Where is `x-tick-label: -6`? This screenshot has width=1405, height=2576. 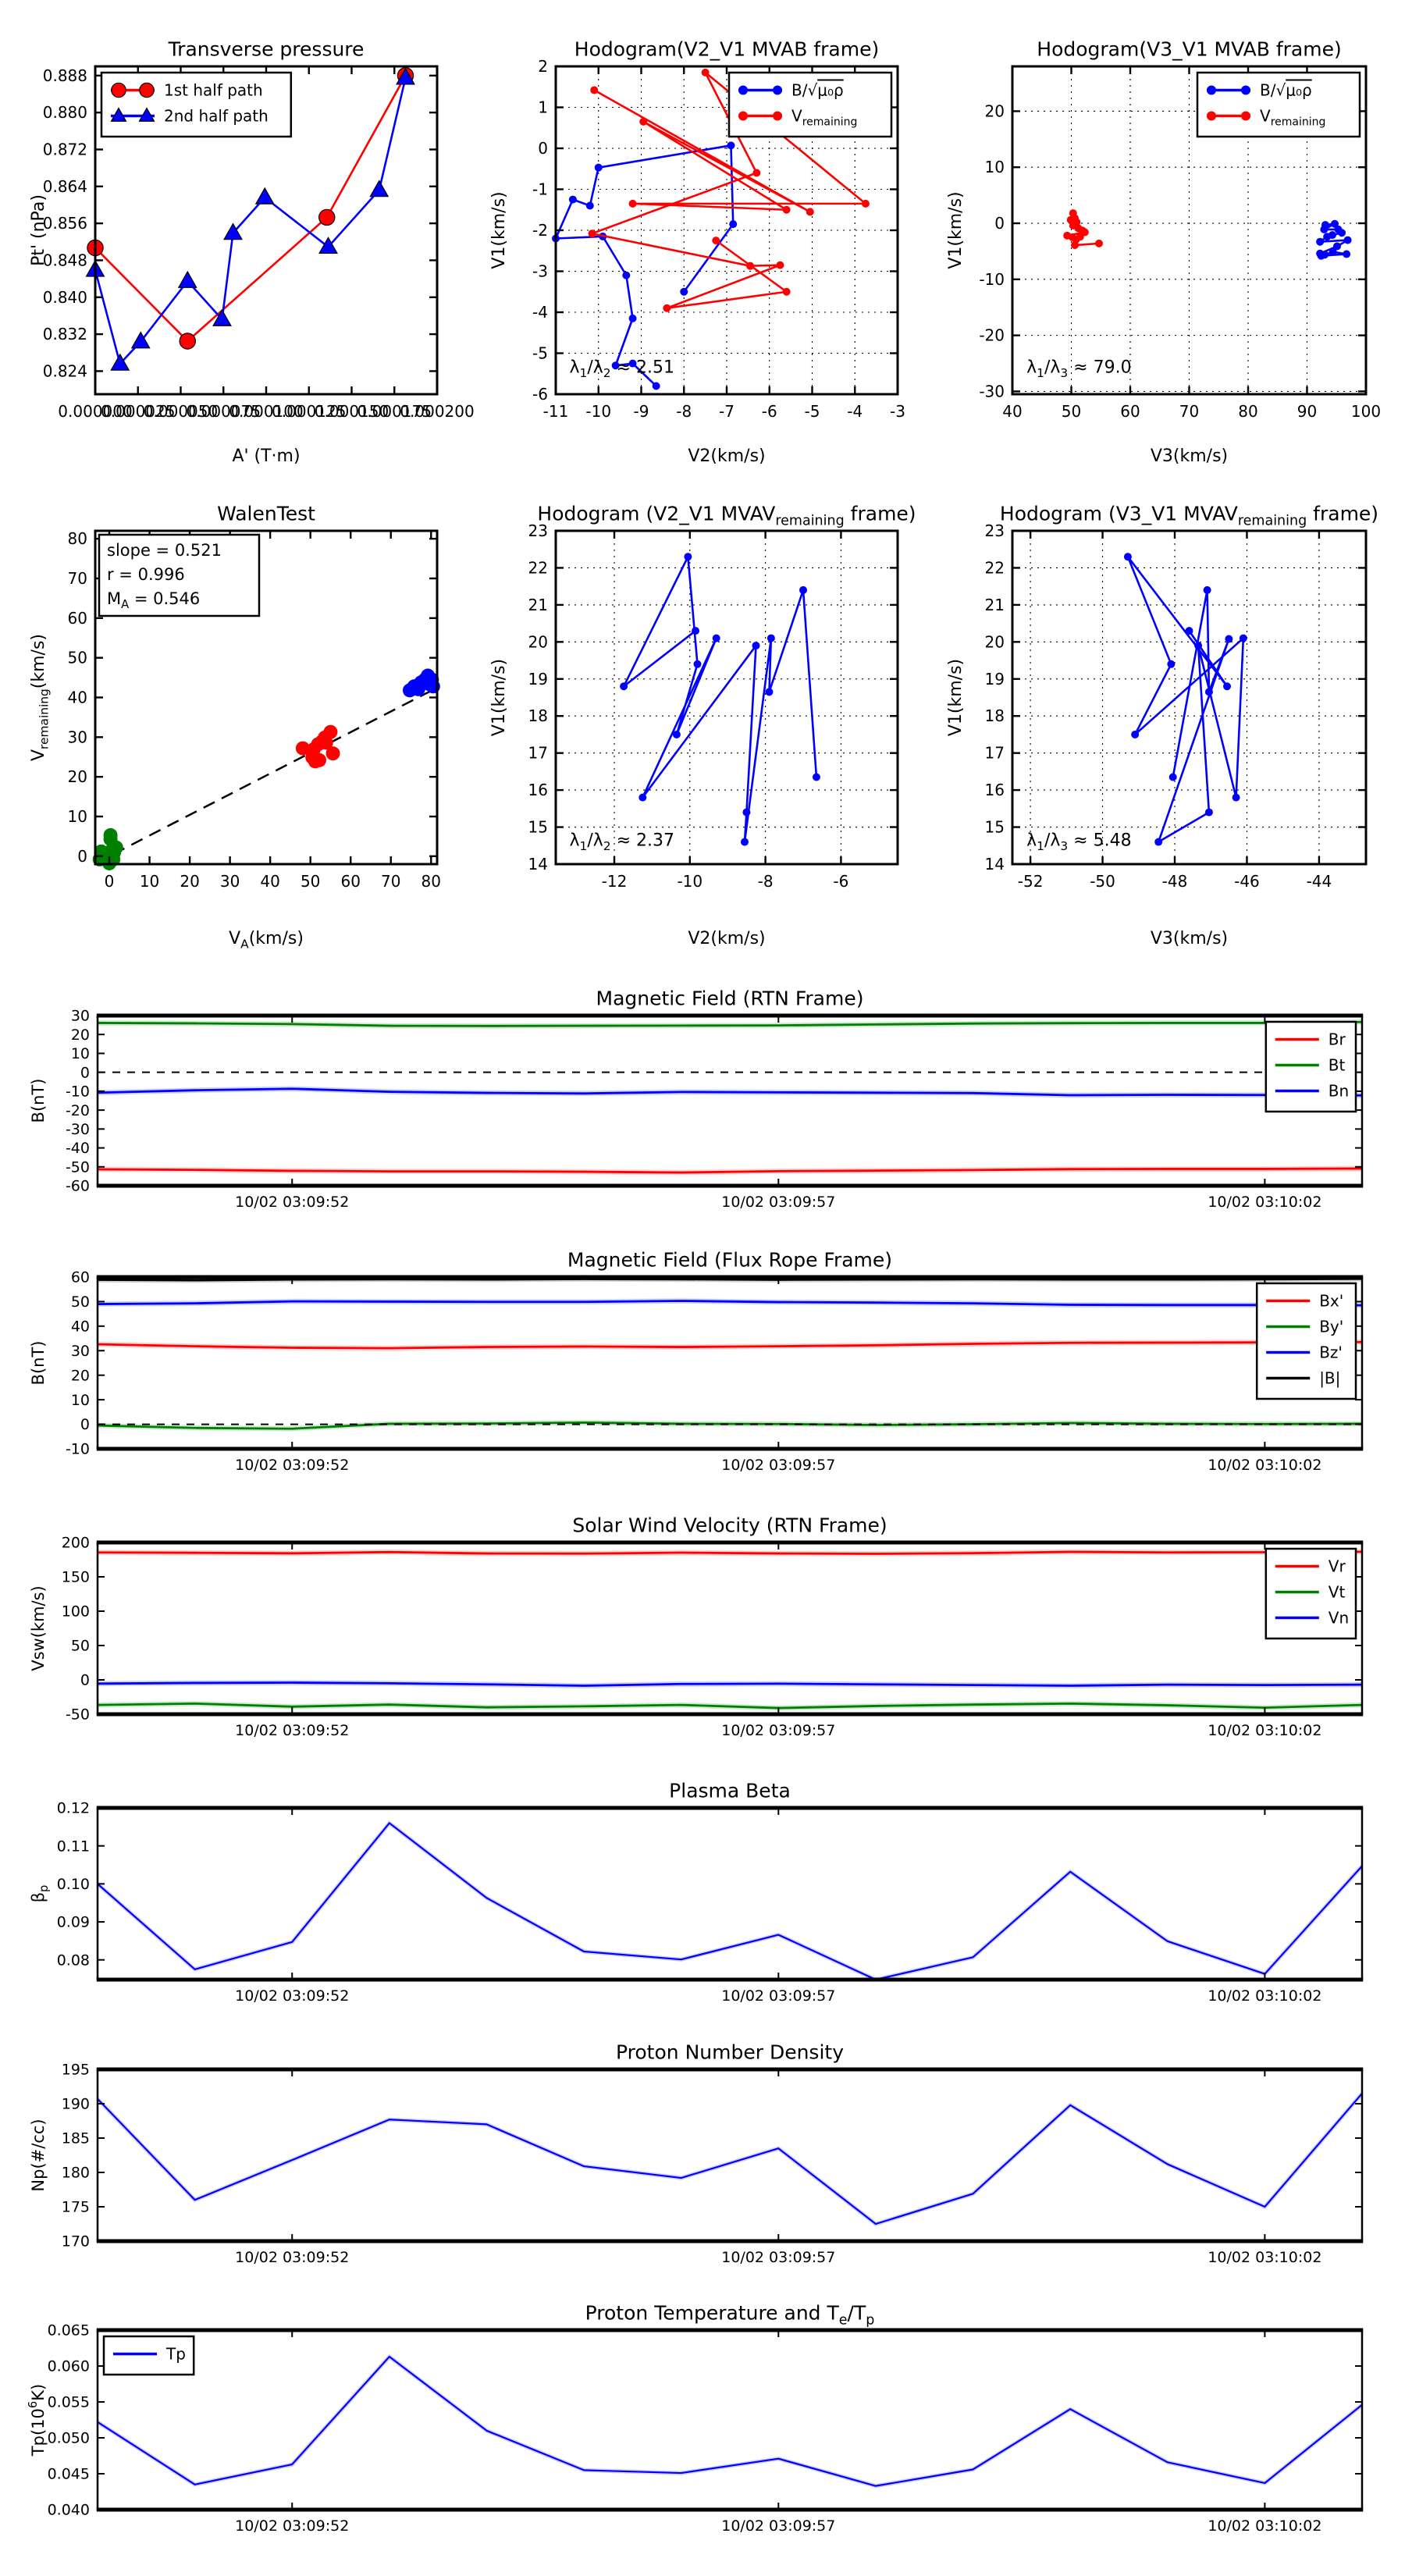 x-tick-label: -6 is located at coordinates (770, 411).